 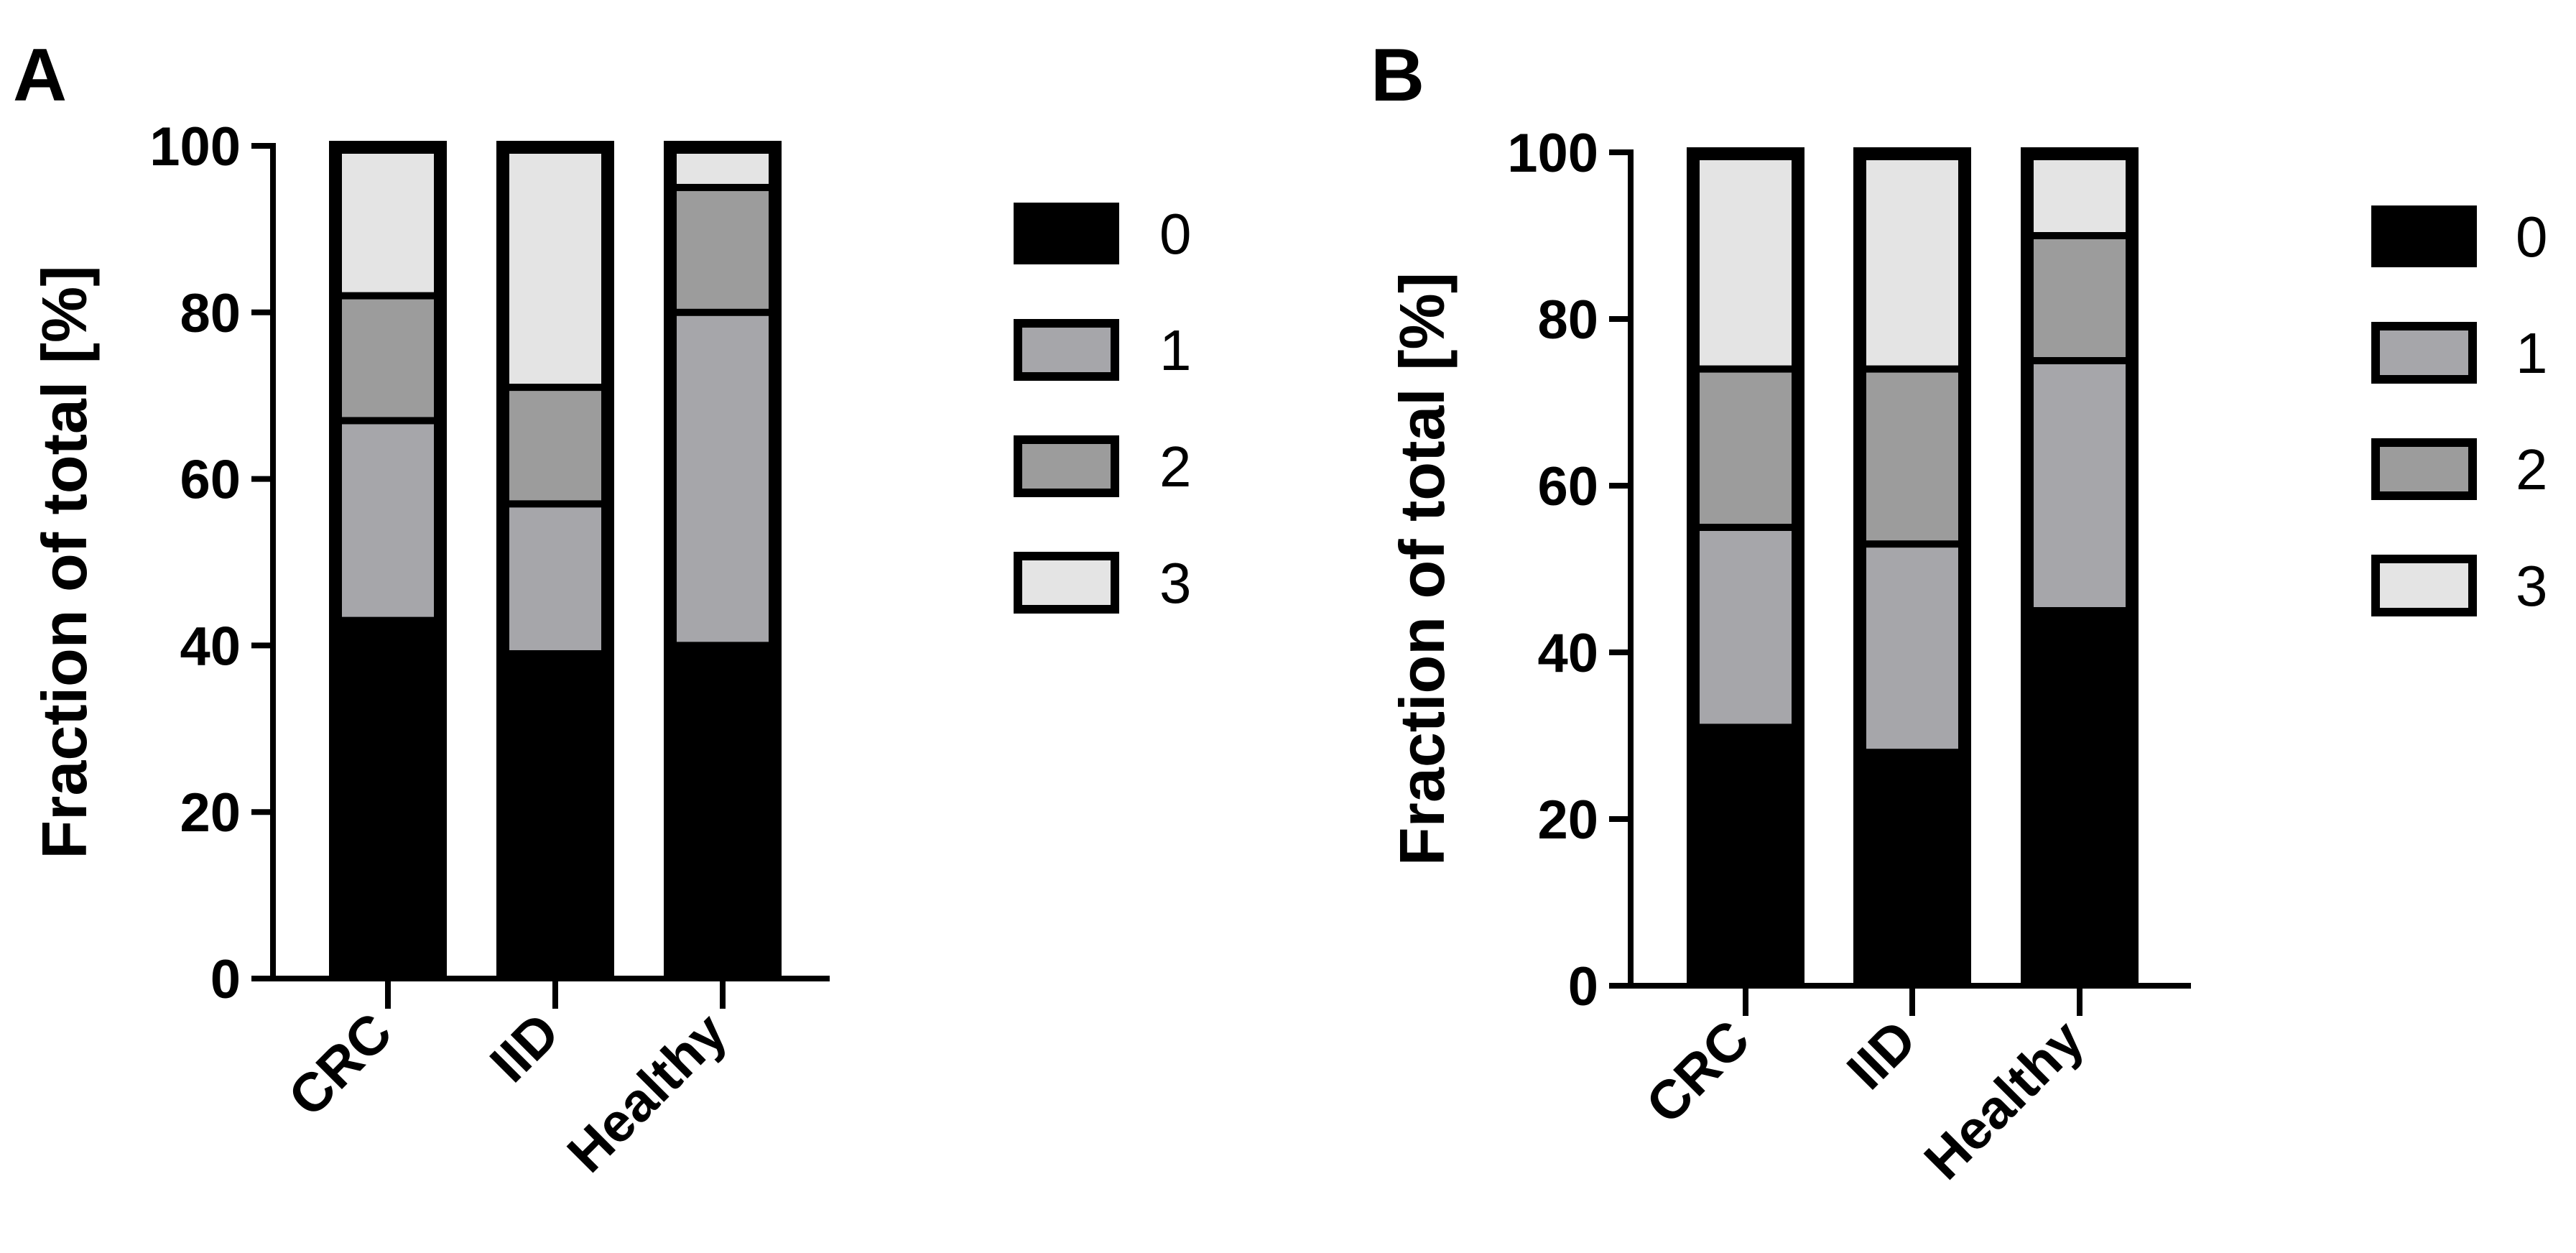 I want to click on panel-label: B, so click(x=1397, y=75).